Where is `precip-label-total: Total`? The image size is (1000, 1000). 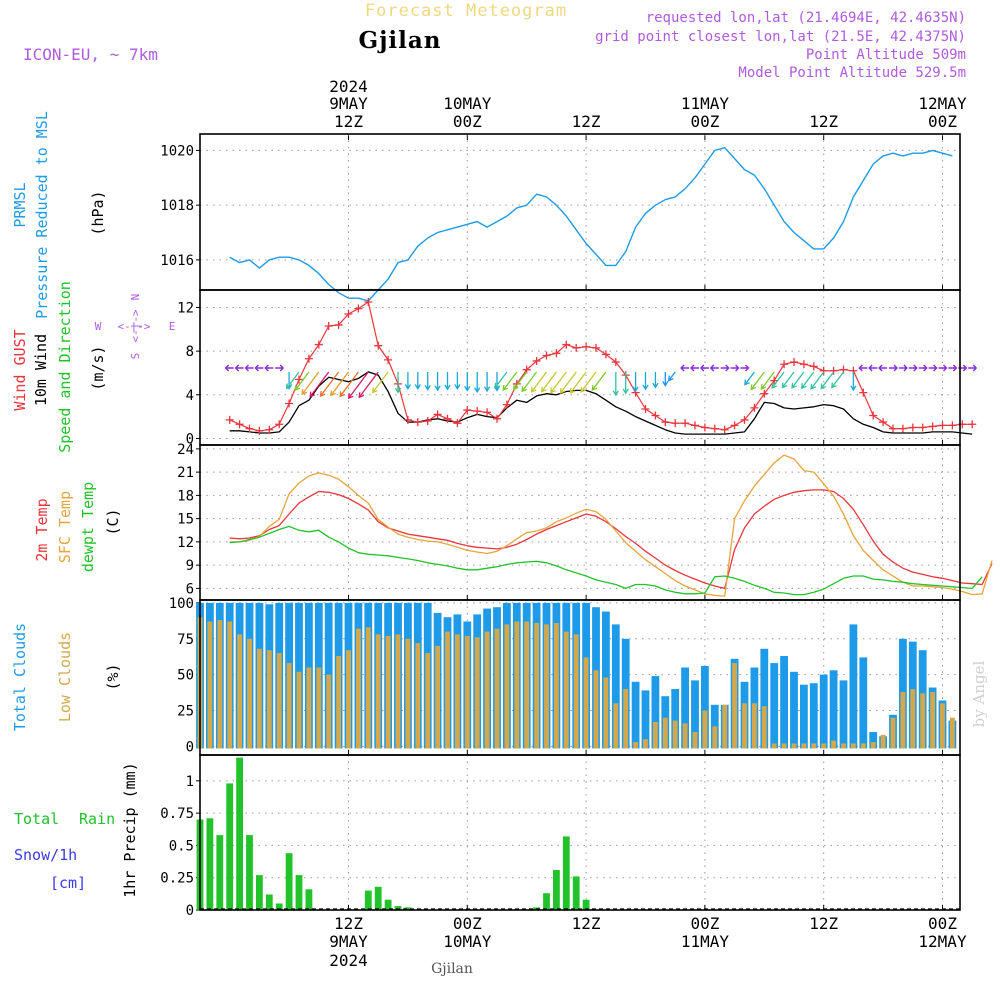 precip-label-total: Total is located at coordinates (36, 819).